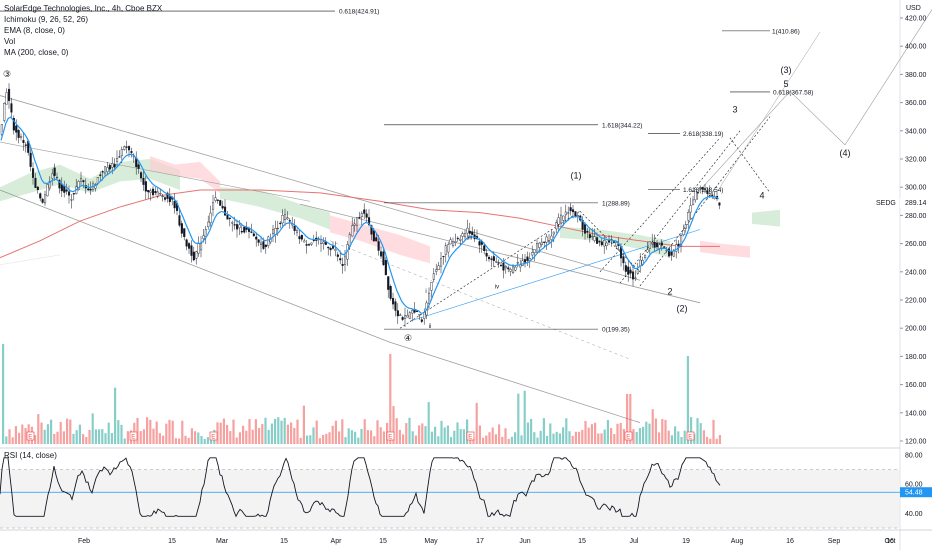 Image resolution: width=932 pixels, height=550 pixels. Describe the element at coordinates (34, 30) in the screenshot. I see `indicator-ema: EMA (8, close, 0)` at that location.